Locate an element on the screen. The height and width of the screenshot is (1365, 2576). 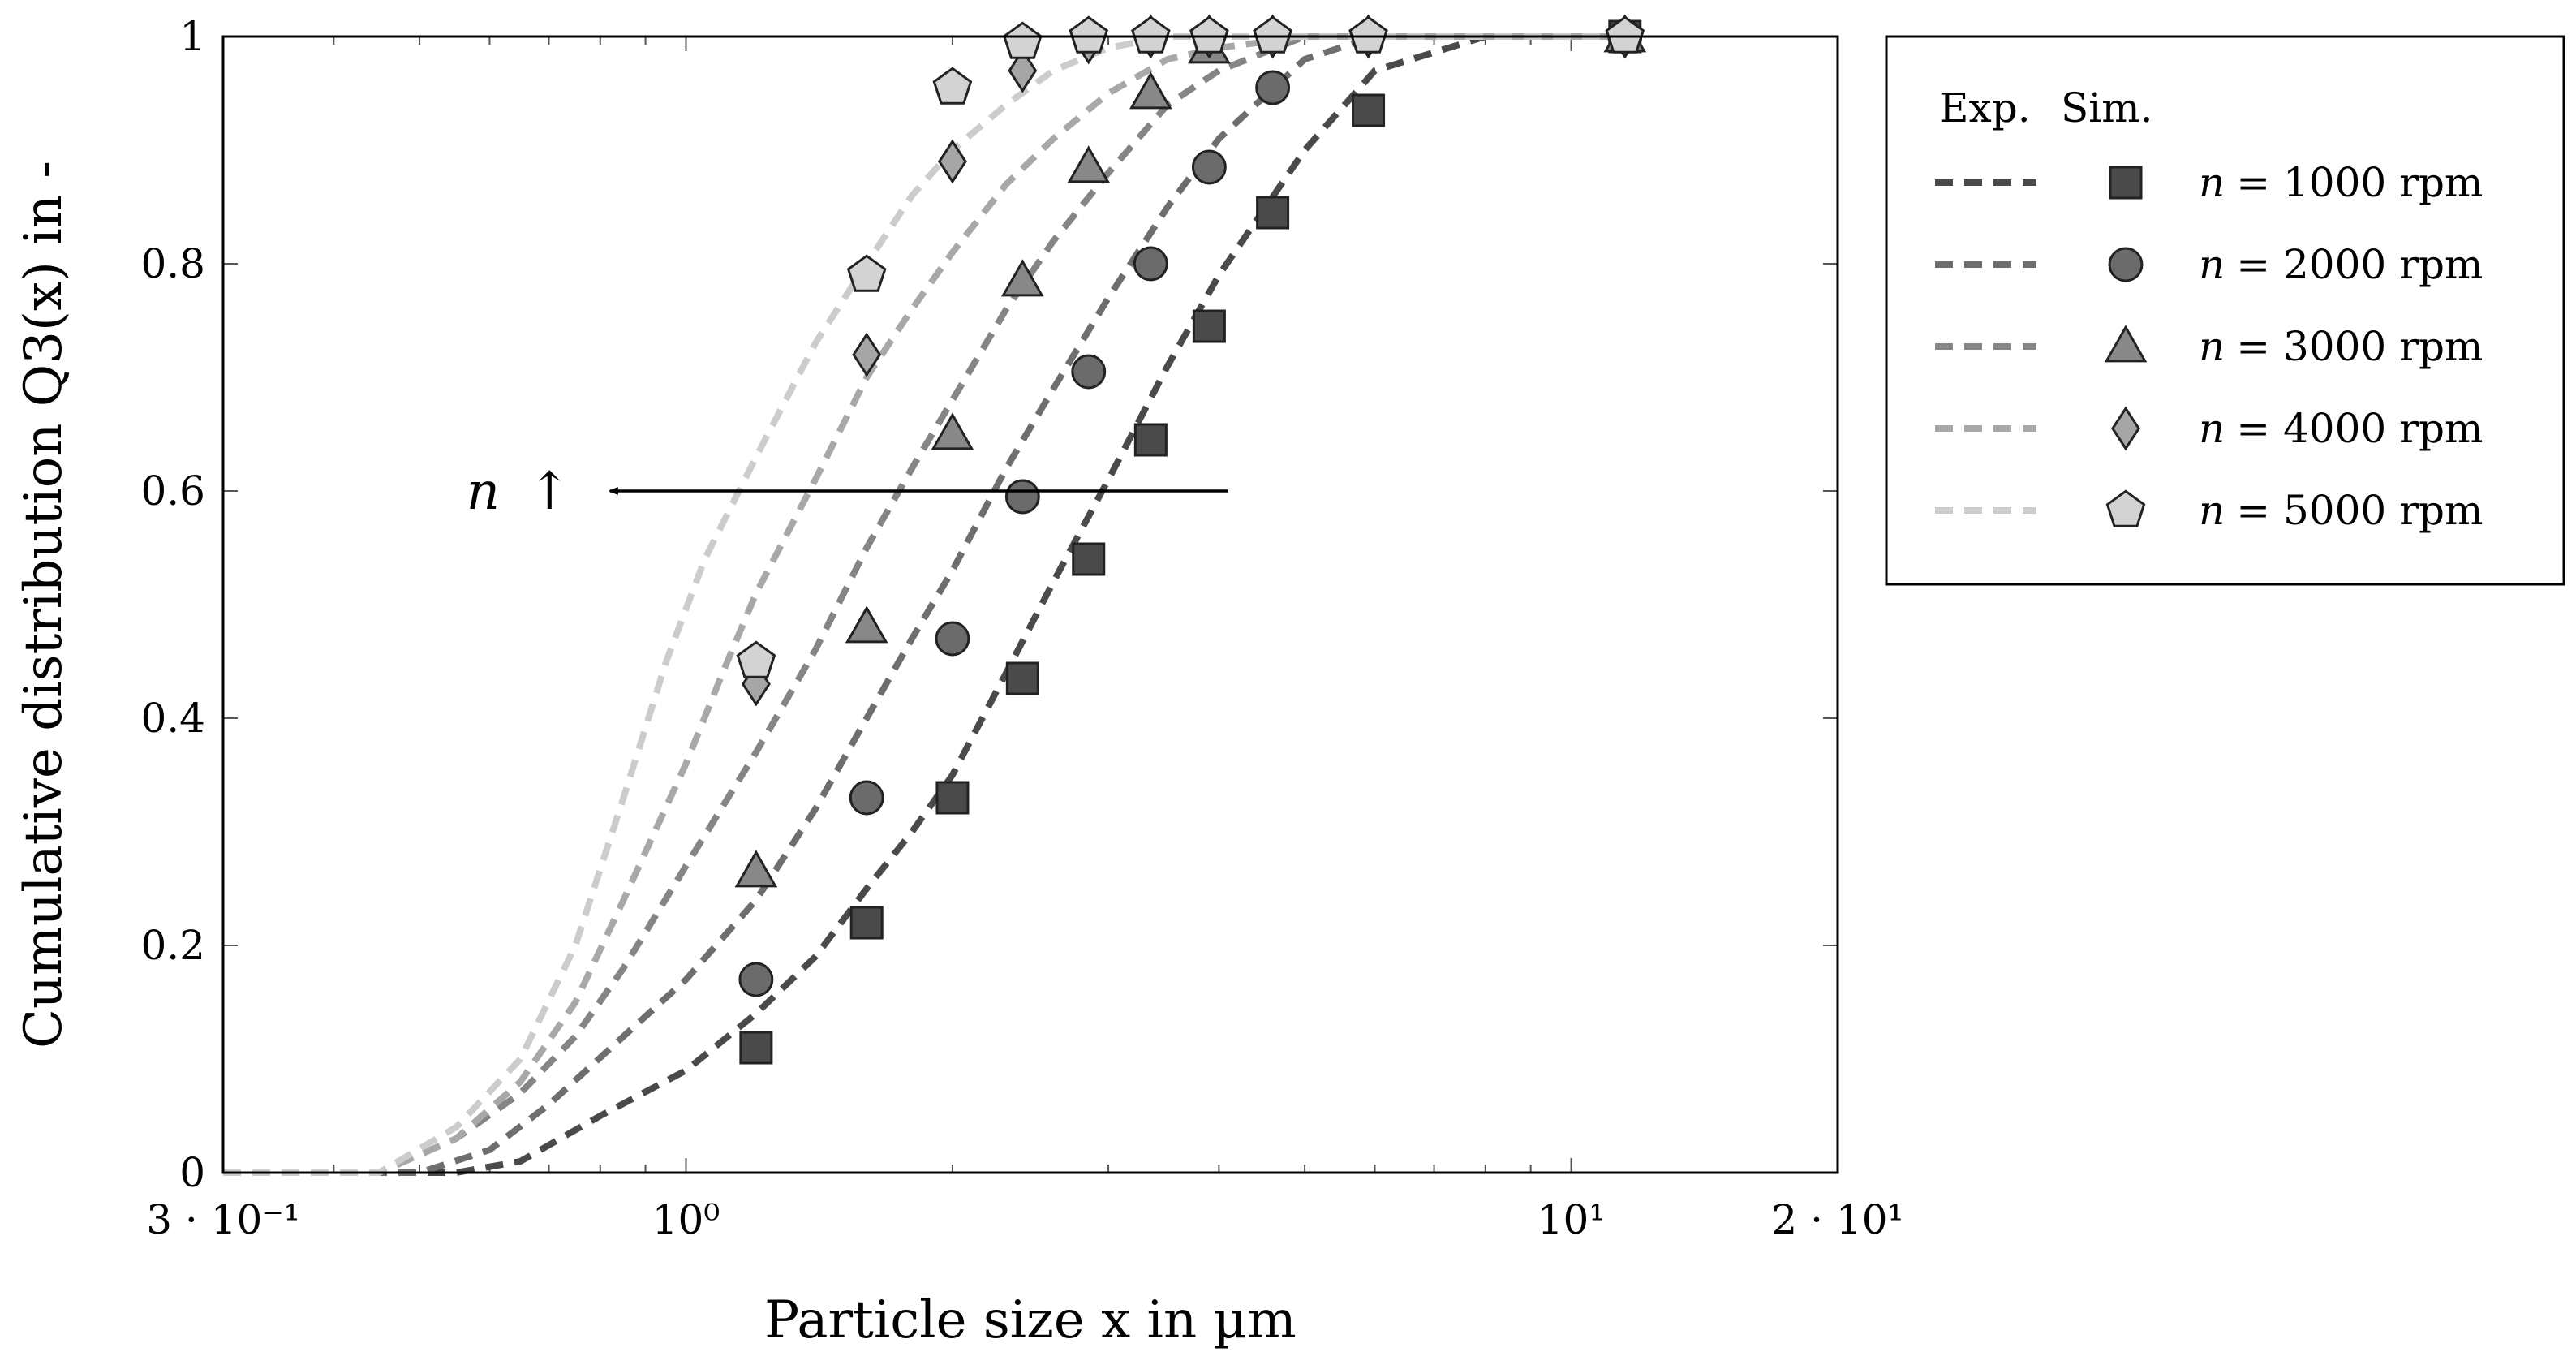
x-tick-label: 3 · 10⁻¹ is located at coordinates (223, 1219).